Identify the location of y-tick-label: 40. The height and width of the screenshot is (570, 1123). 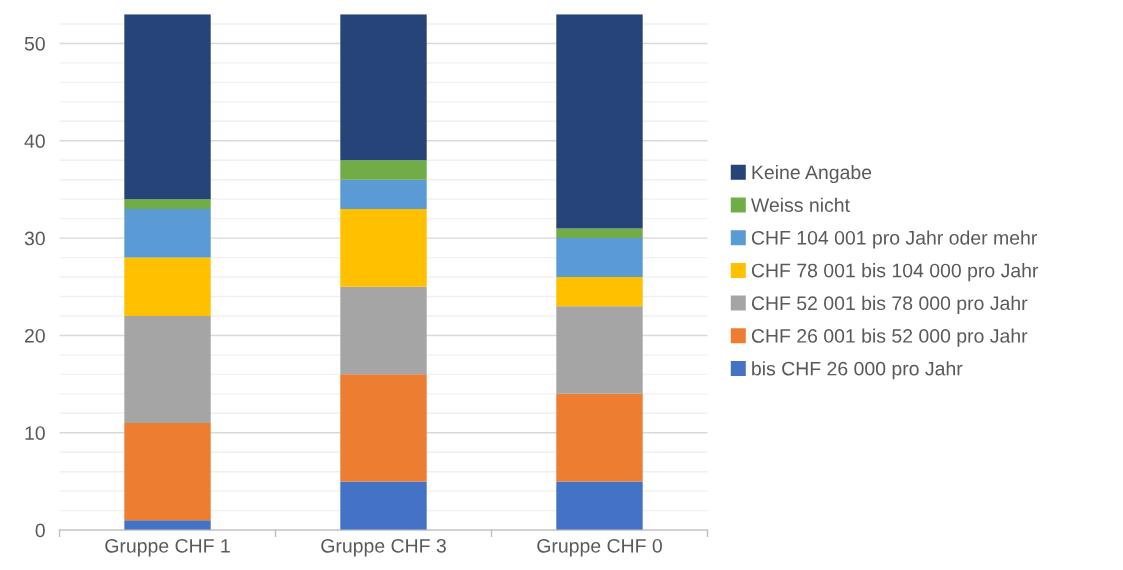
(34, 141).